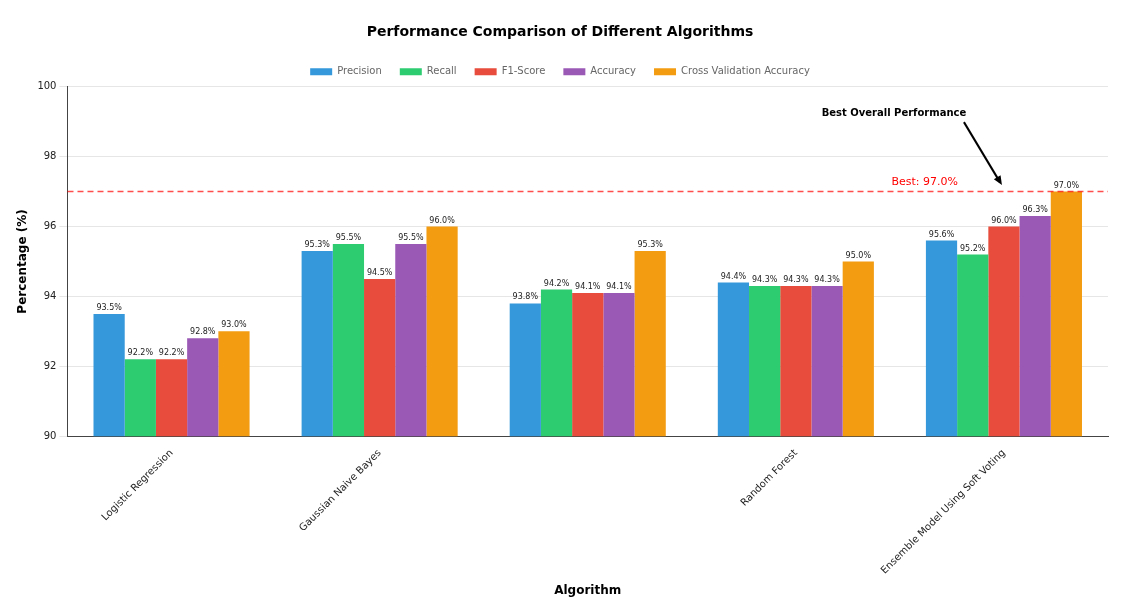 The height and width of the screenshot is (610, 1126). Describe the element at coordinates (50, 156) in the screenshot. I see `y-tick-label: 98` at that location.